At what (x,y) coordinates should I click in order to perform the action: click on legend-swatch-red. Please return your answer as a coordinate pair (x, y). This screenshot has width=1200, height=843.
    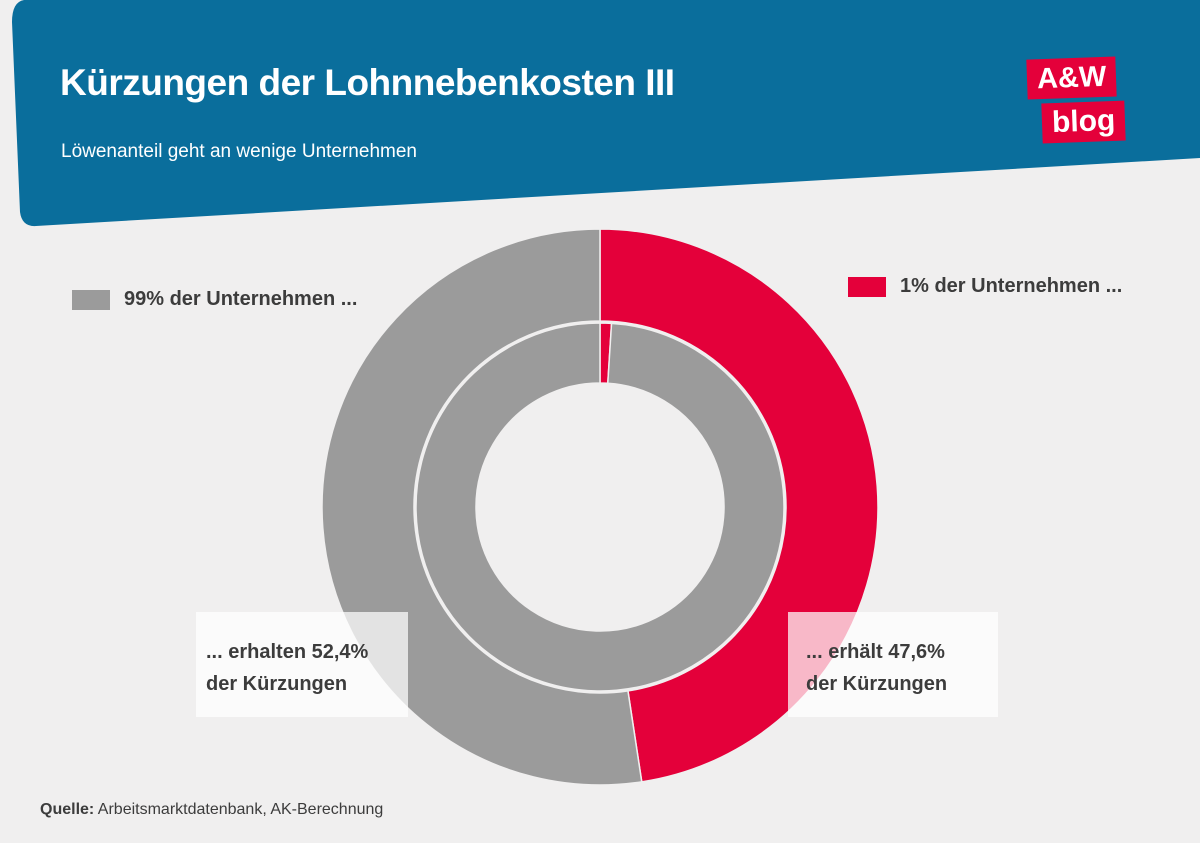
    Looking at the image, I should click on (867, 286).